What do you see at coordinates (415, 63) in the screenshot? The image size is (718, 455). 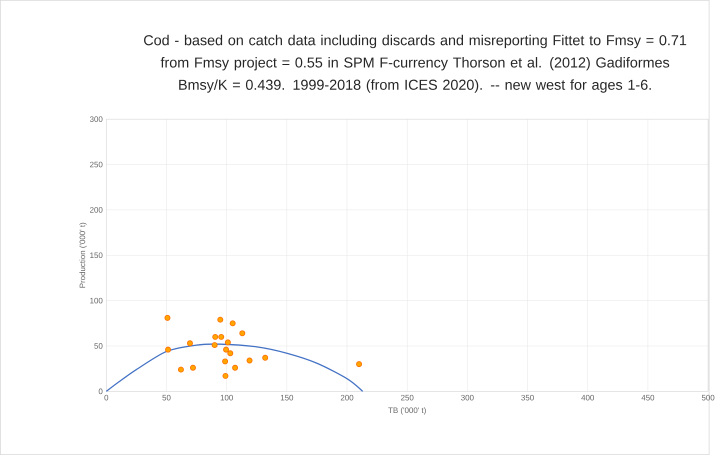 I see `chart-title: Cod - based on catch data including discards and misreporting Fittet to Fmsy = 0.71 from Fmsy project = 0.55 in SPM F-currency Thorson et al. (2012) Gadiformes Bmsy/K = 0.439. 1999-2018 (from ICES 2020). -- new west for ages 1-6.` at bounding box center [415, 63].